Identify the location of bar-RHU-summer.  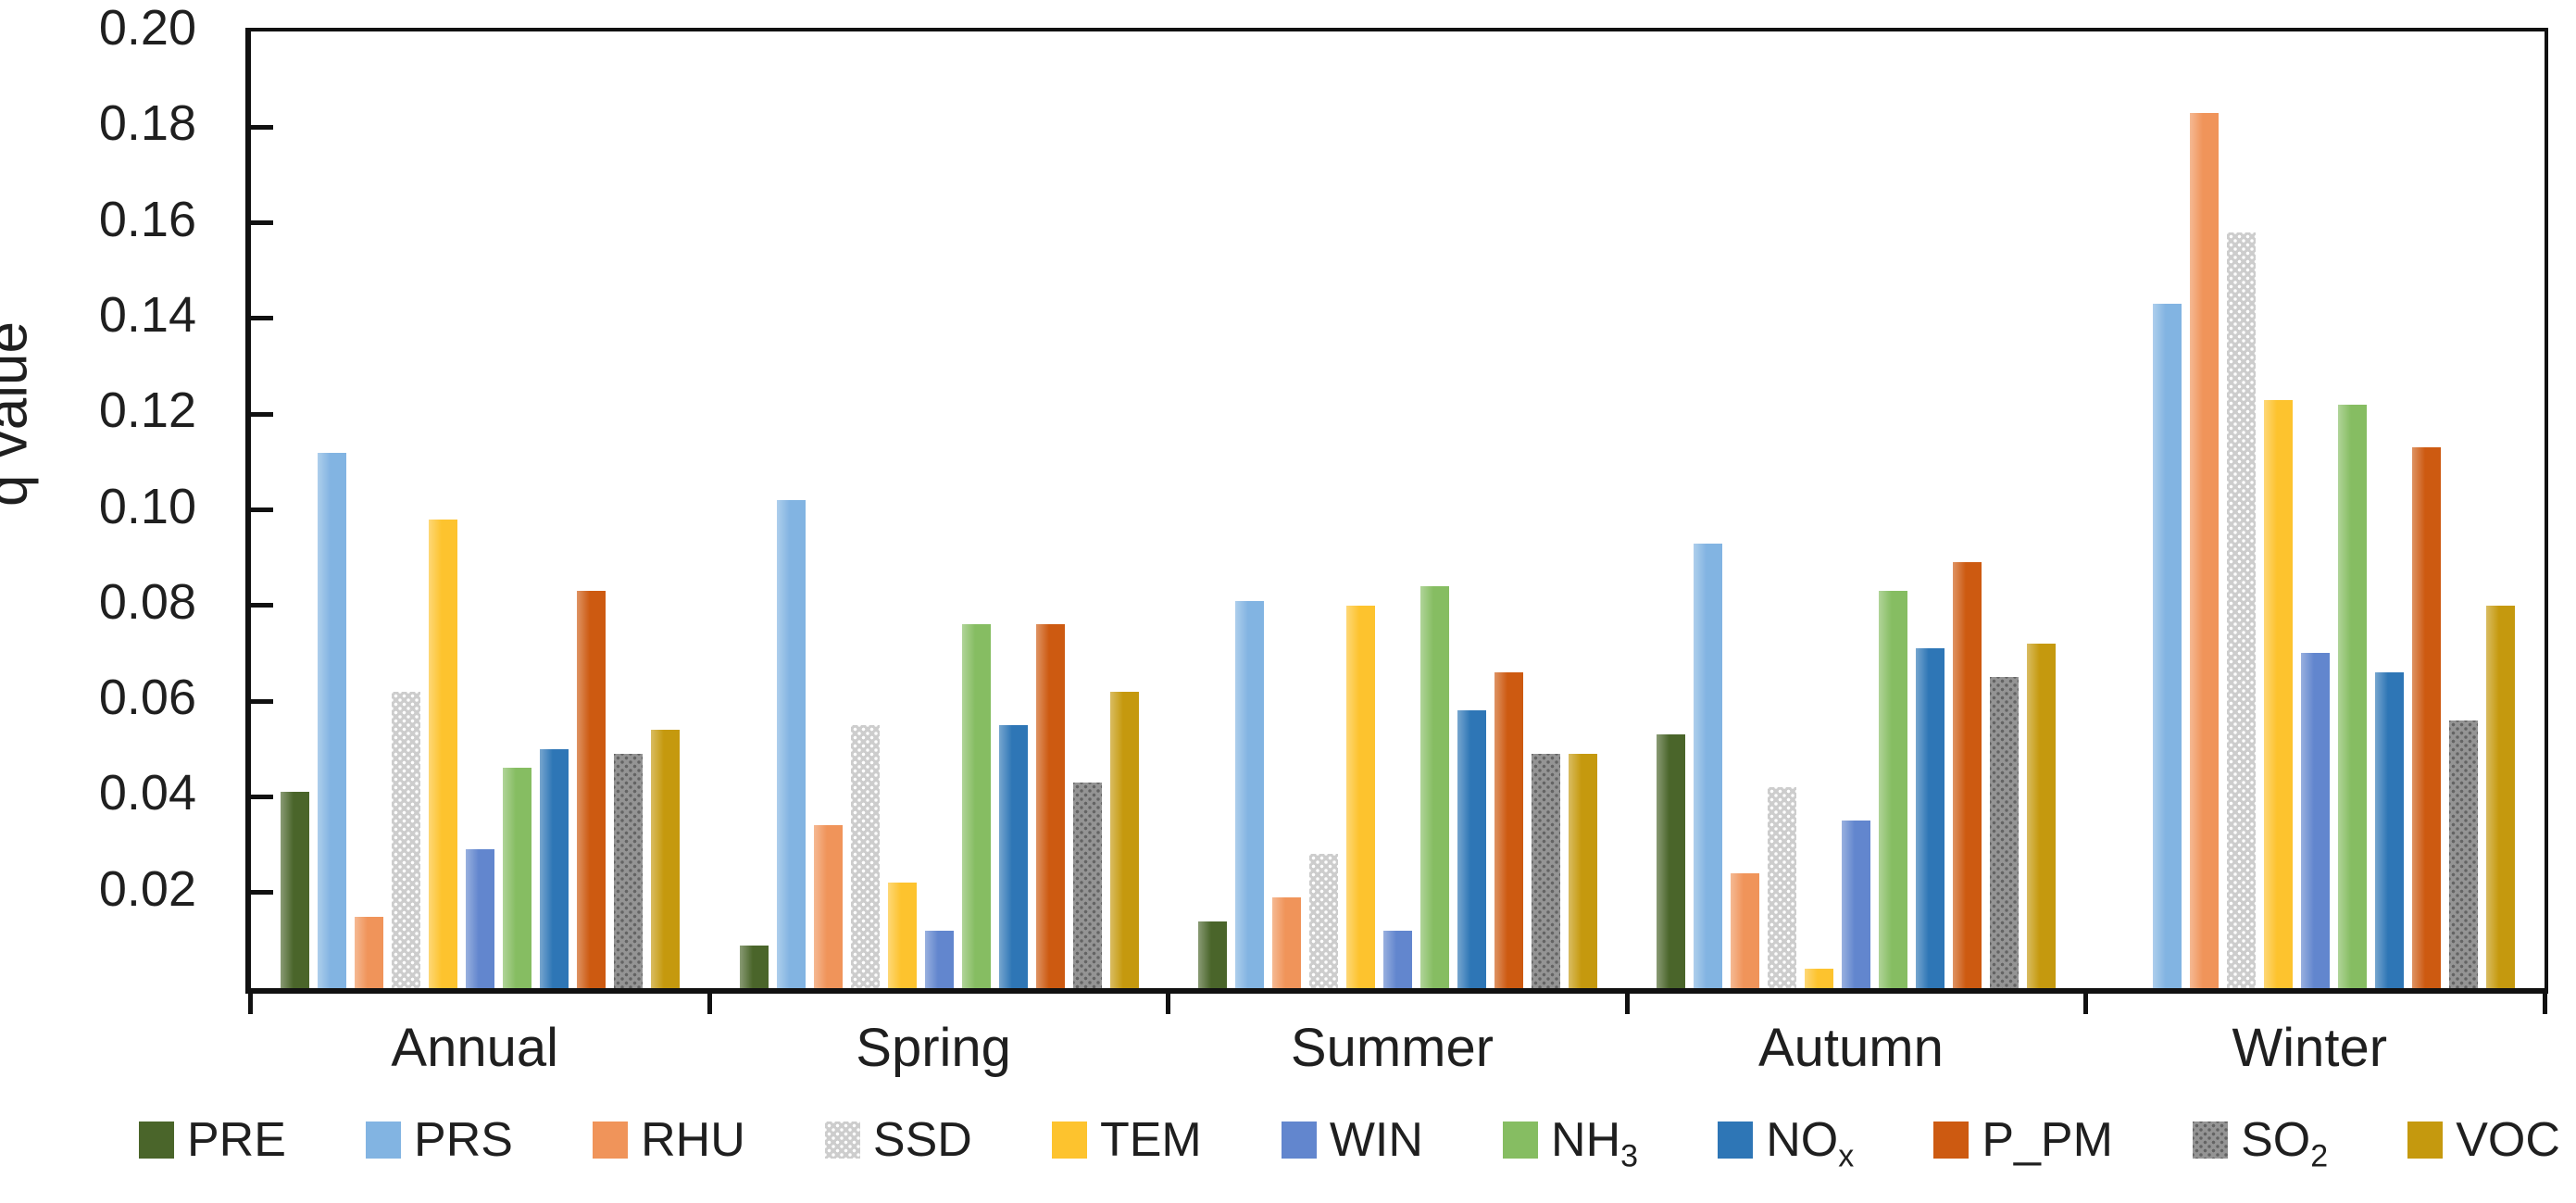
(1286, 942).